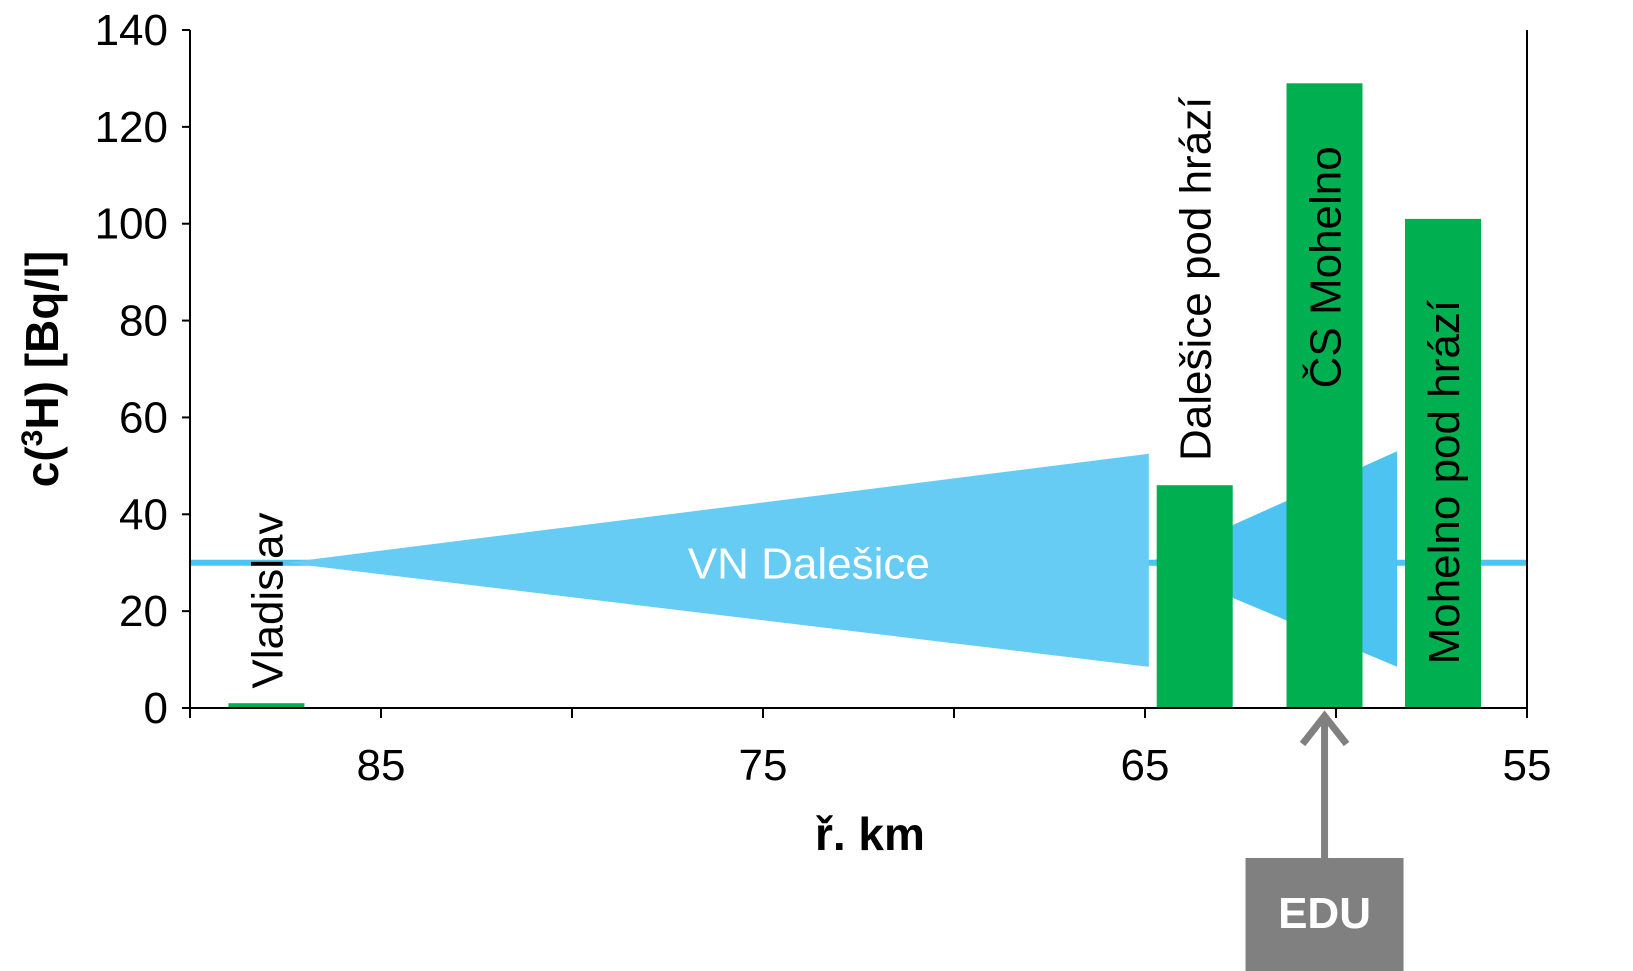 The width and height of the screenshot is (1633, 971). What do you see at coordinates (143, 611) in the screenshot?
I see `y-tick-label: 20` at bounding box center [143, 611].